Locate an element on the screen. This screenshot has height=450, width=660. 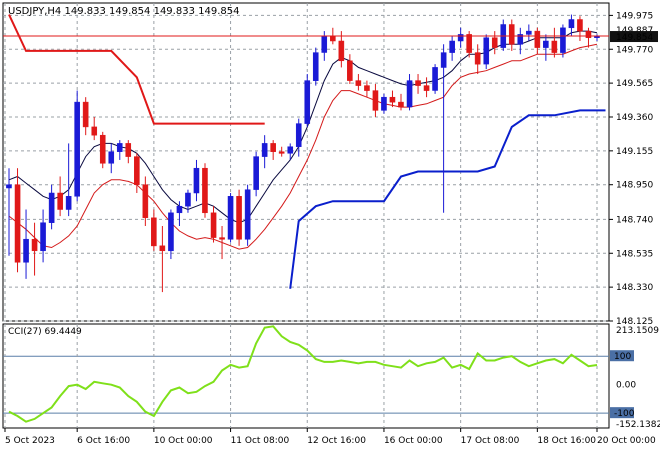
price-tick-label: 148.740 is located at coordinates (634, 220).